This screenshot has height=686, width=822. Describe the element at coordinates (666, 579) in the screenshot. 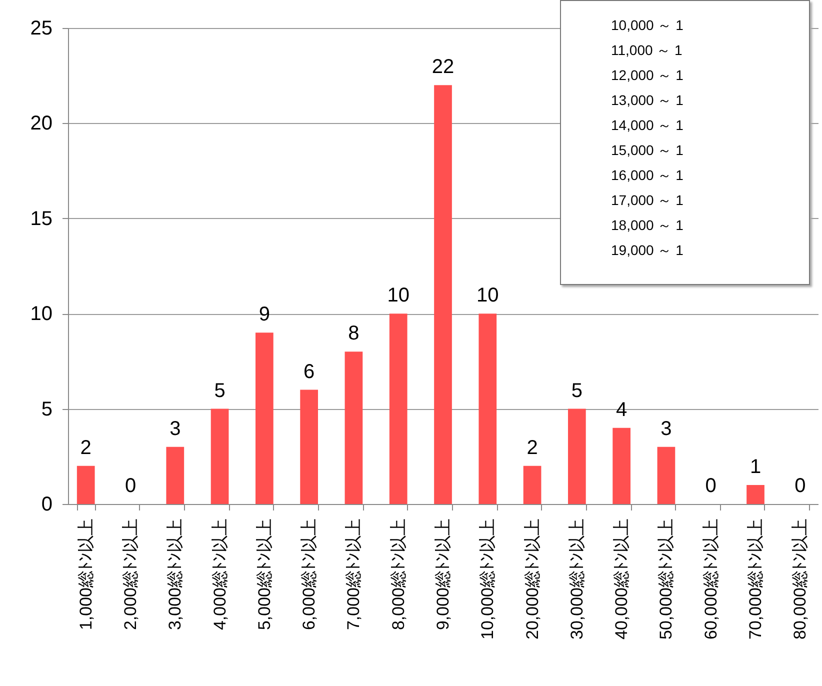

I see `x-tick-label: 50,000総ﾄﾝ以上` at that location.